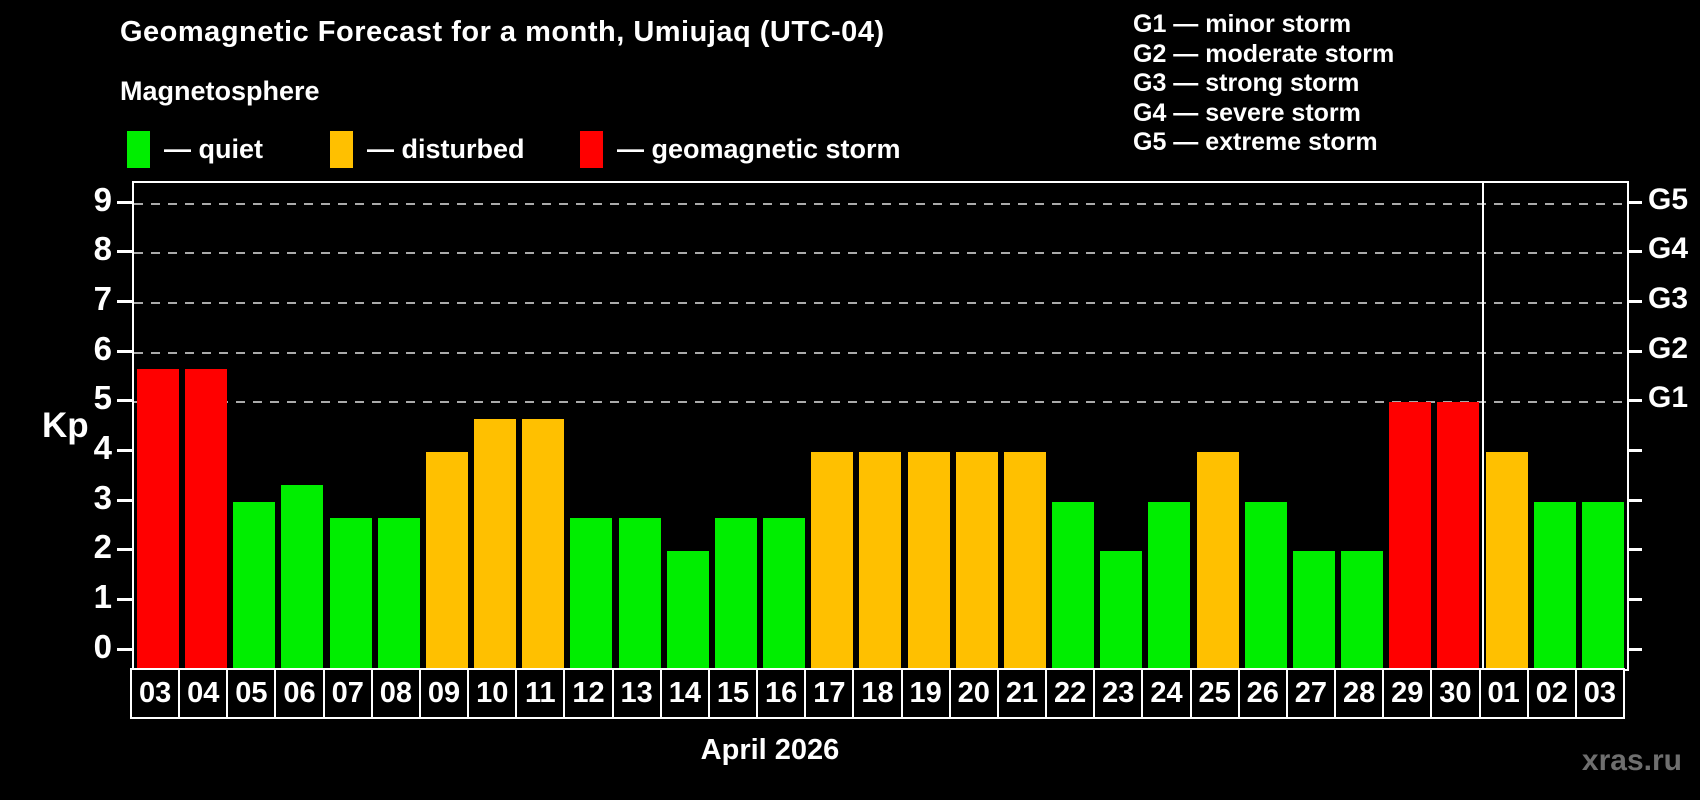  Describe the element at coordinates (102, 398) in the screenshot. I see `y-tick-label-5: 5` at that location.